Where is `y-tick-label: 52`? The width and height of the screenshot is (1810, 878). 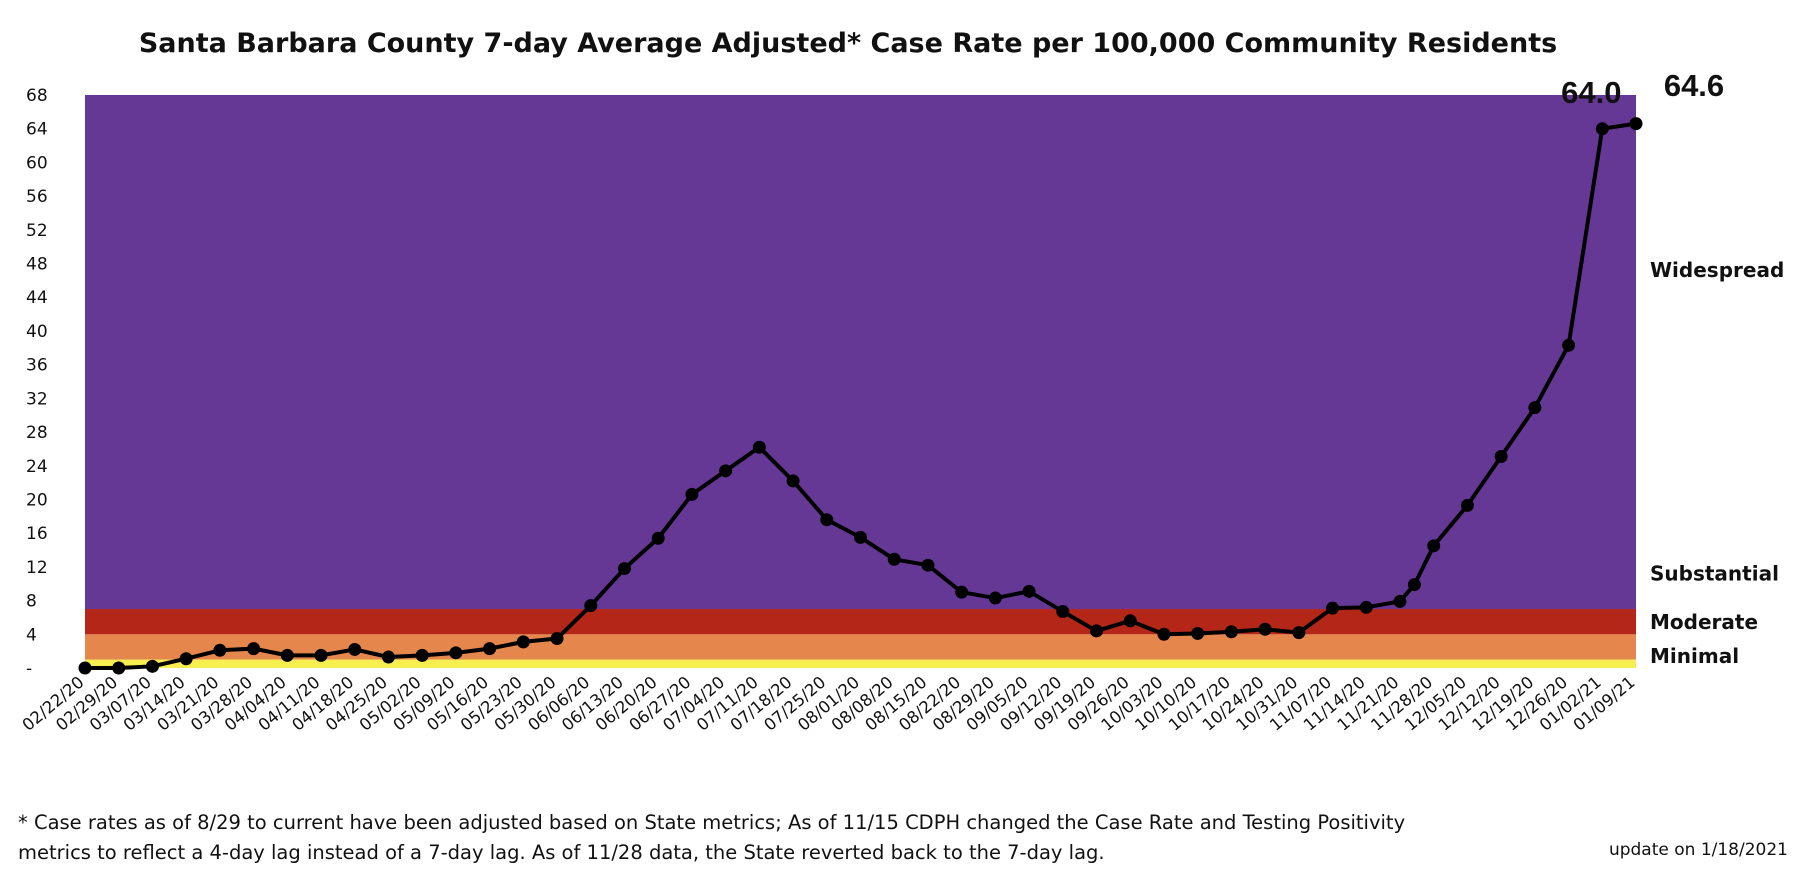 y-tick-label: 52 is located at coordinates (37, 231).